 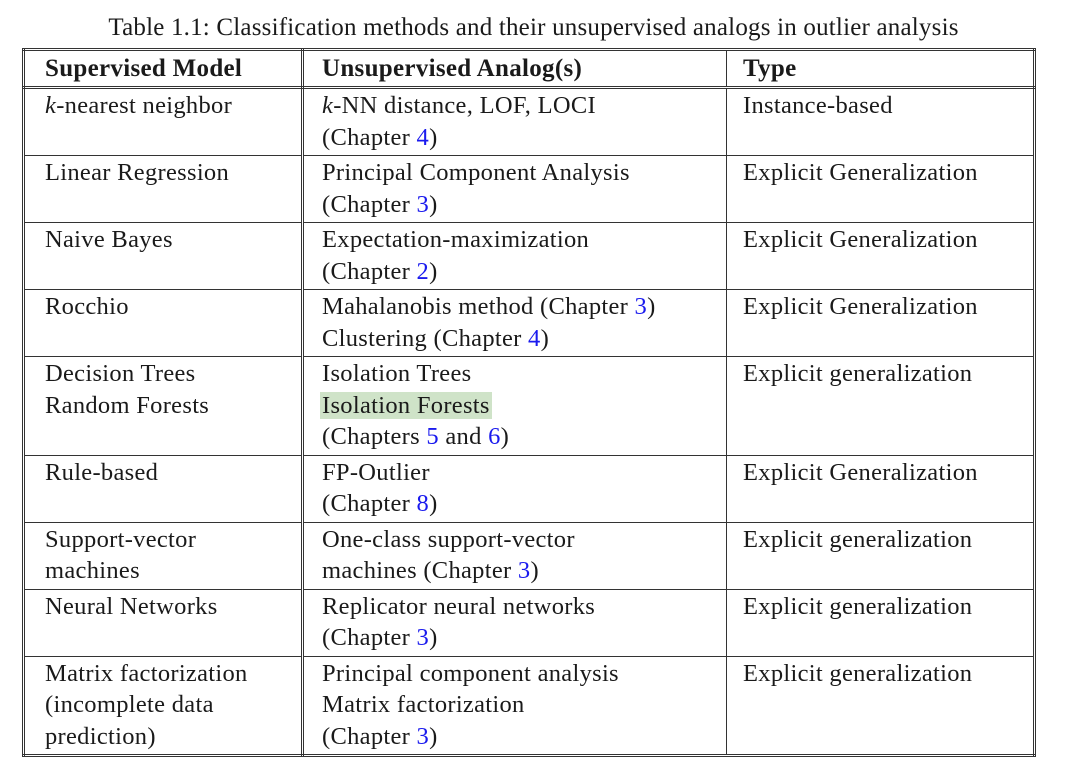 What do you see at coordinates (397, 373) in the screenshot?
I see `cell-text: Isolation Trees` at bounding box center [397, 373].